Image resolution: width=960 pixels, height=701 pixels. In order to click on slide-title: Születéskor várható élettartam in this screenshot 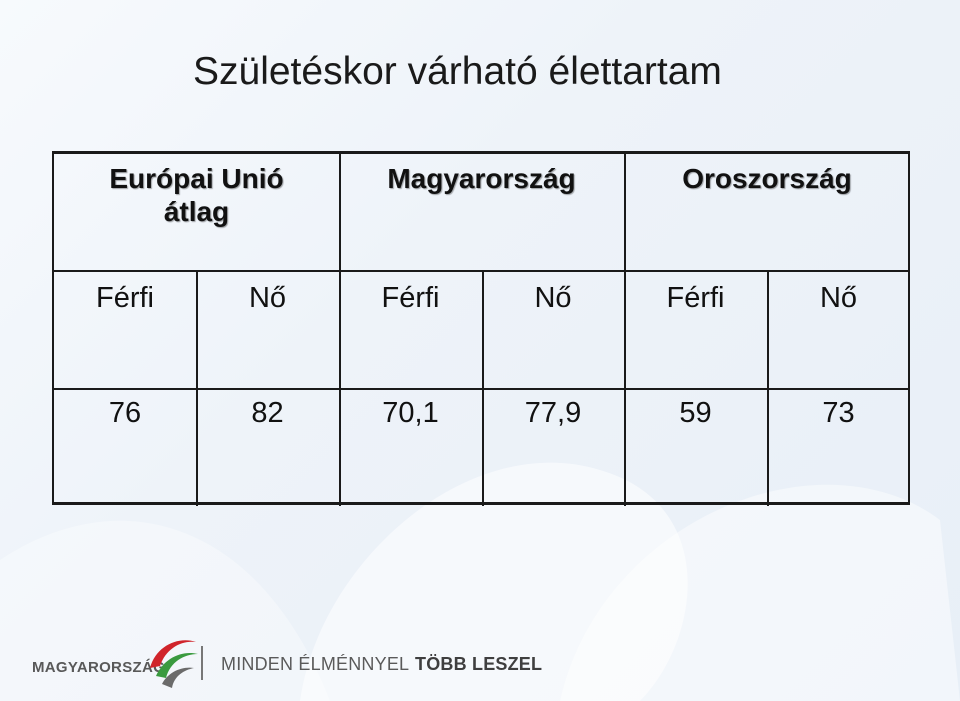, I will do `click(457, 71)`.